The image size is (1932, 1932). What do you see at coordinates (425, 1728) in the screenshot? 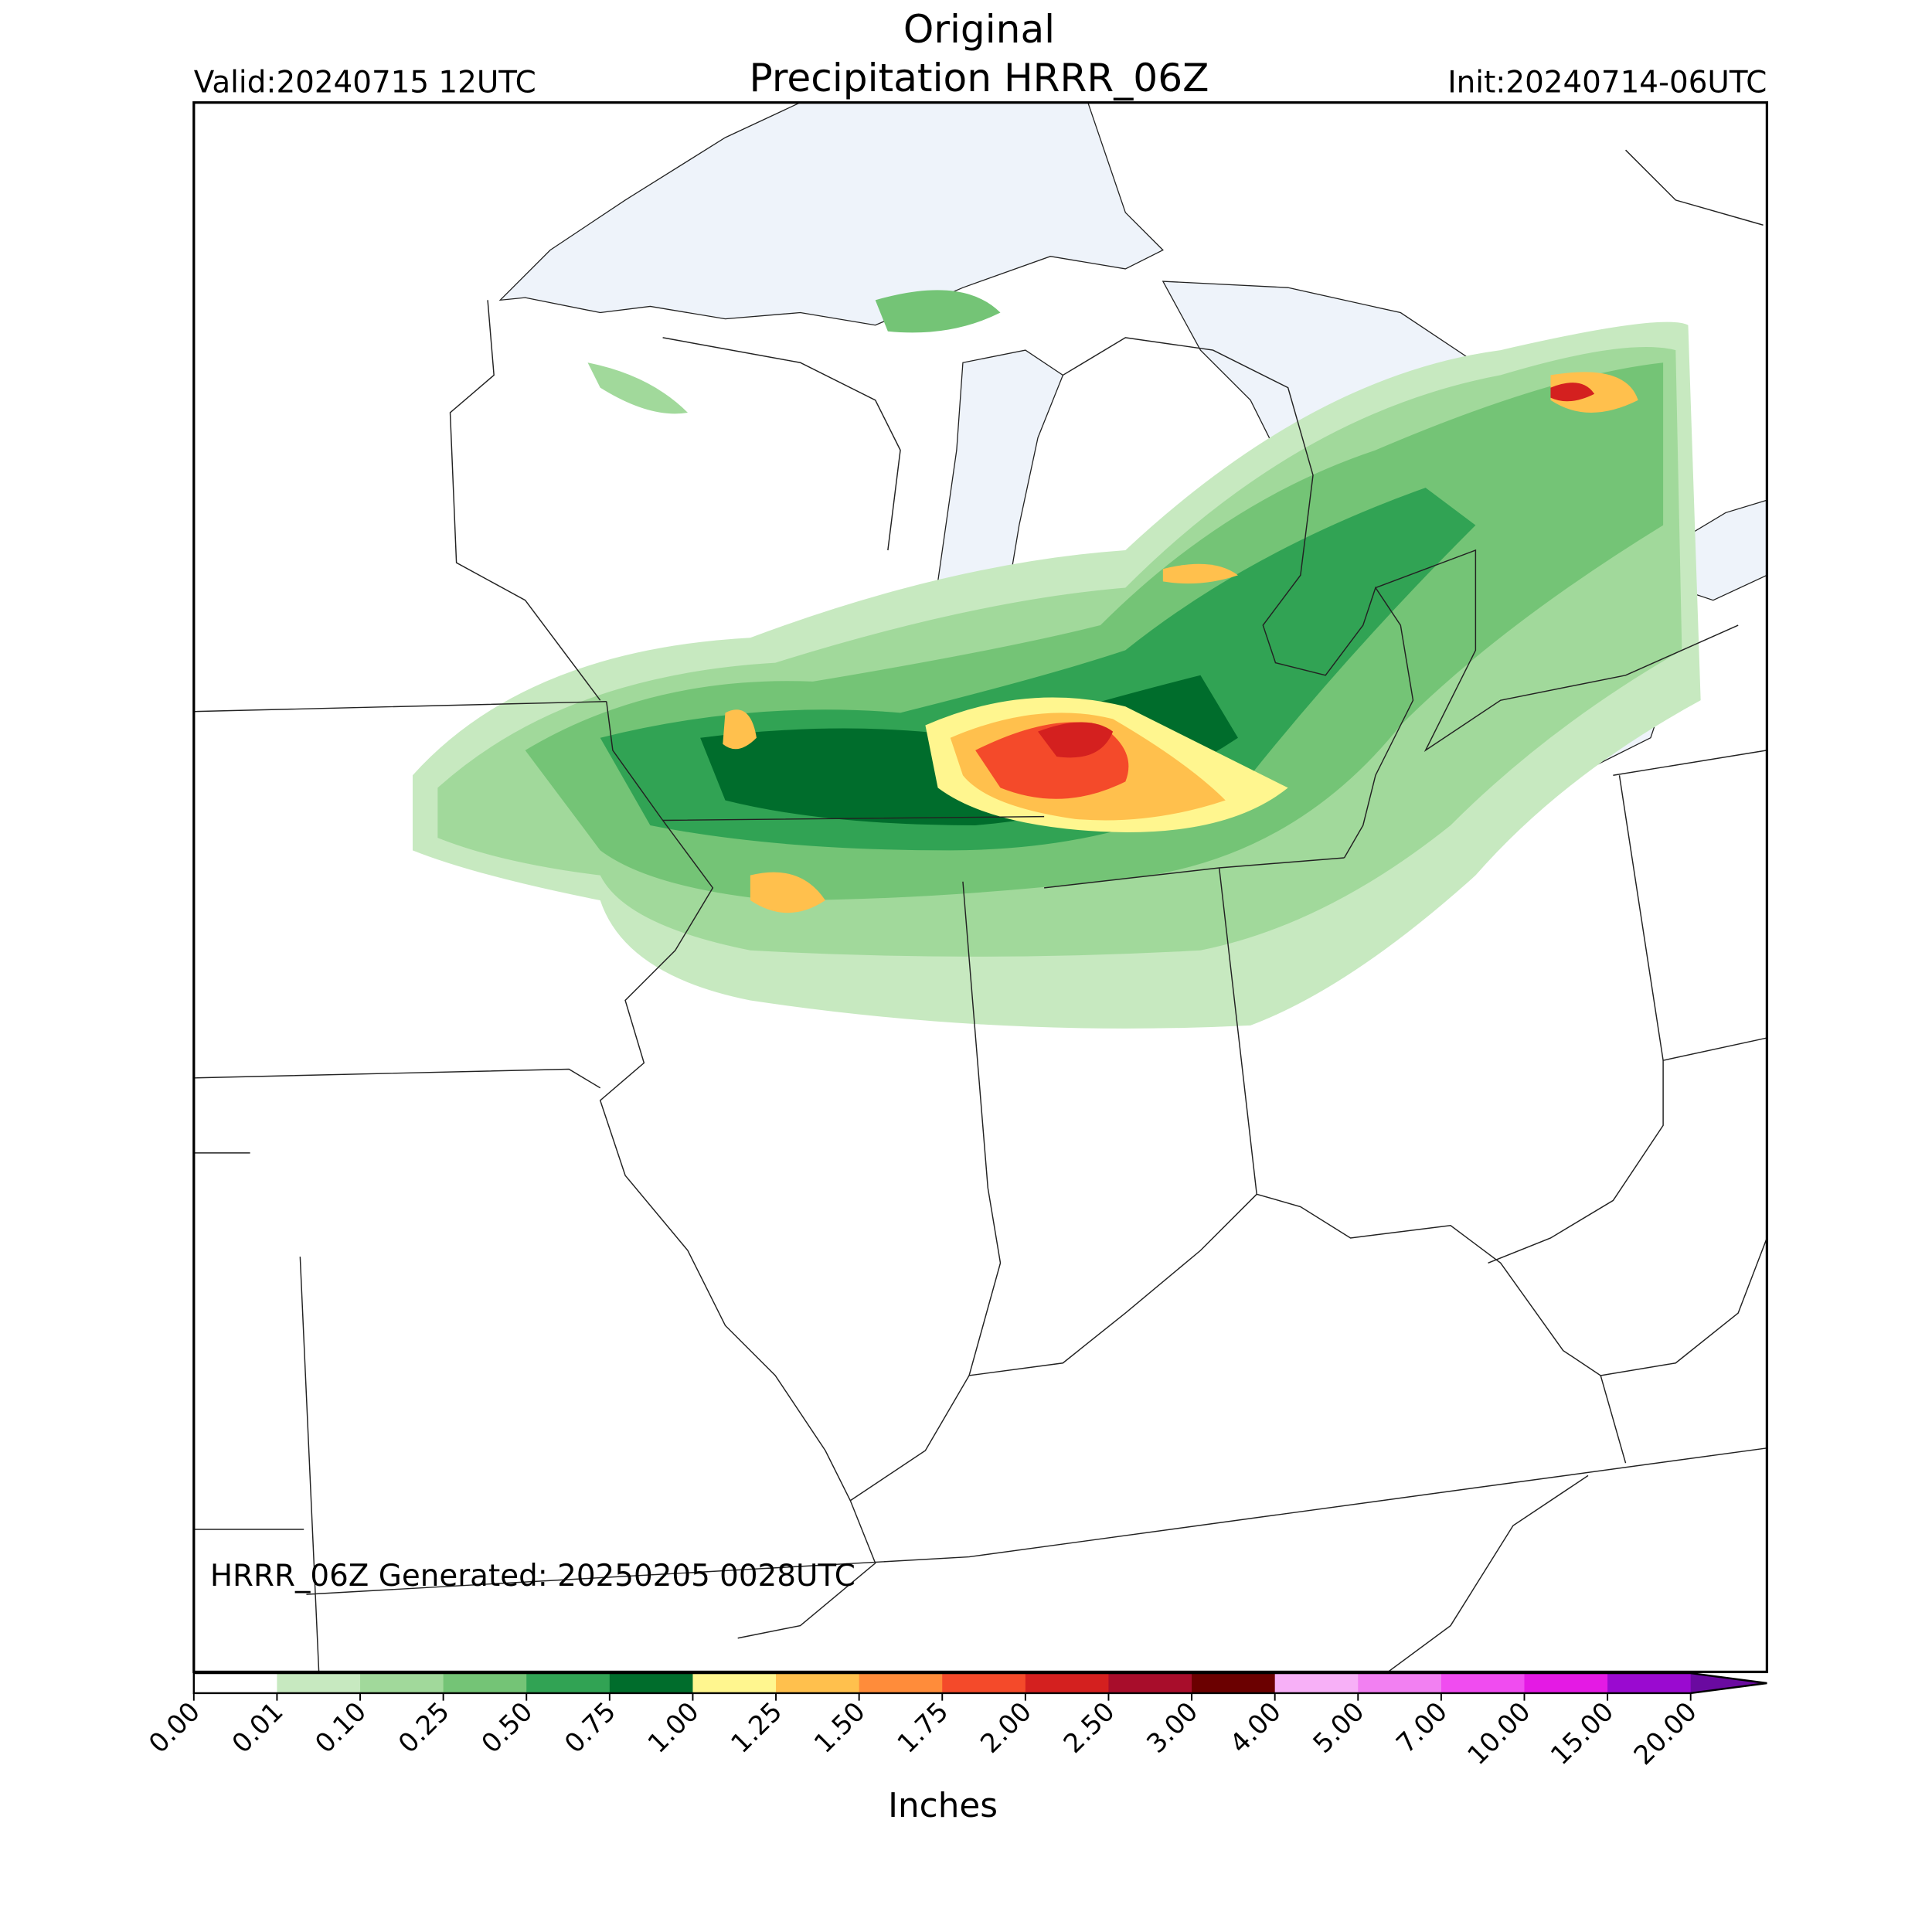
I see `colorbar-tick-label: 0.25` at bounding box center [425, 1728].